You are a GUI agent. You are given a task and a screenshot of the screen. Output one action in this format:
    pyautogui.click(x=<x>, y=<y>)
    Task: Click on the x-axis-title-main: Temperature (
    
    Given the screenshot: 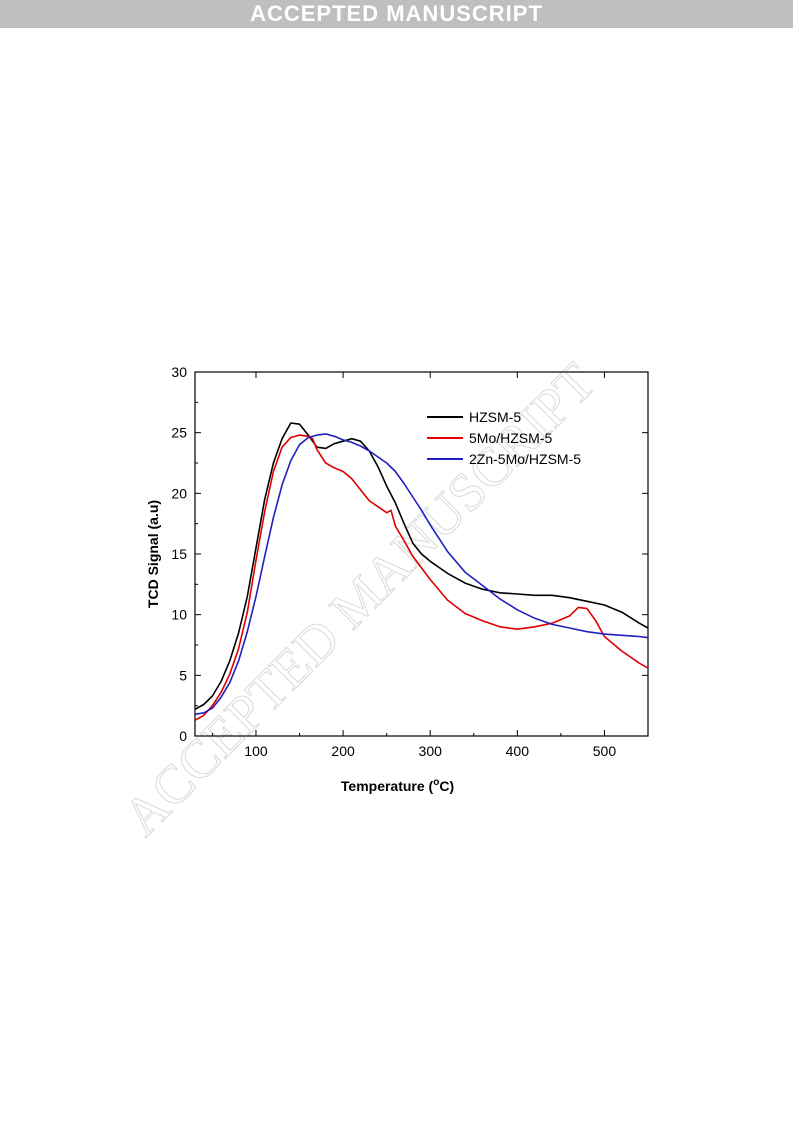 What is the action you would take?
    pyautogui.click(x=387, y=786)
    